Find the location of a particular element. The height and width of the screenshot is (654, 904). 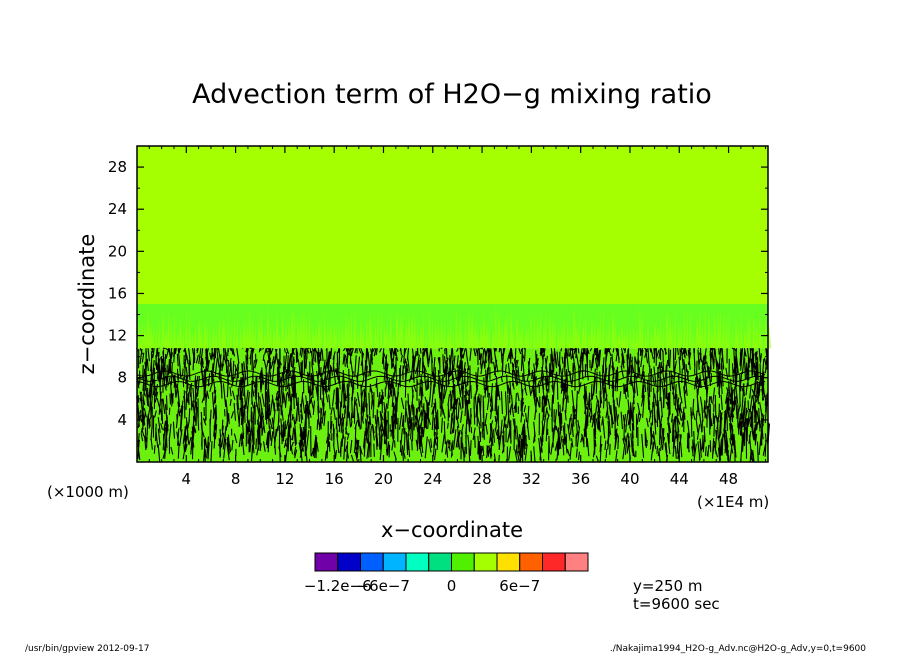

x-scale-note: (×1E4 m) is located at coordinates (733, 502).